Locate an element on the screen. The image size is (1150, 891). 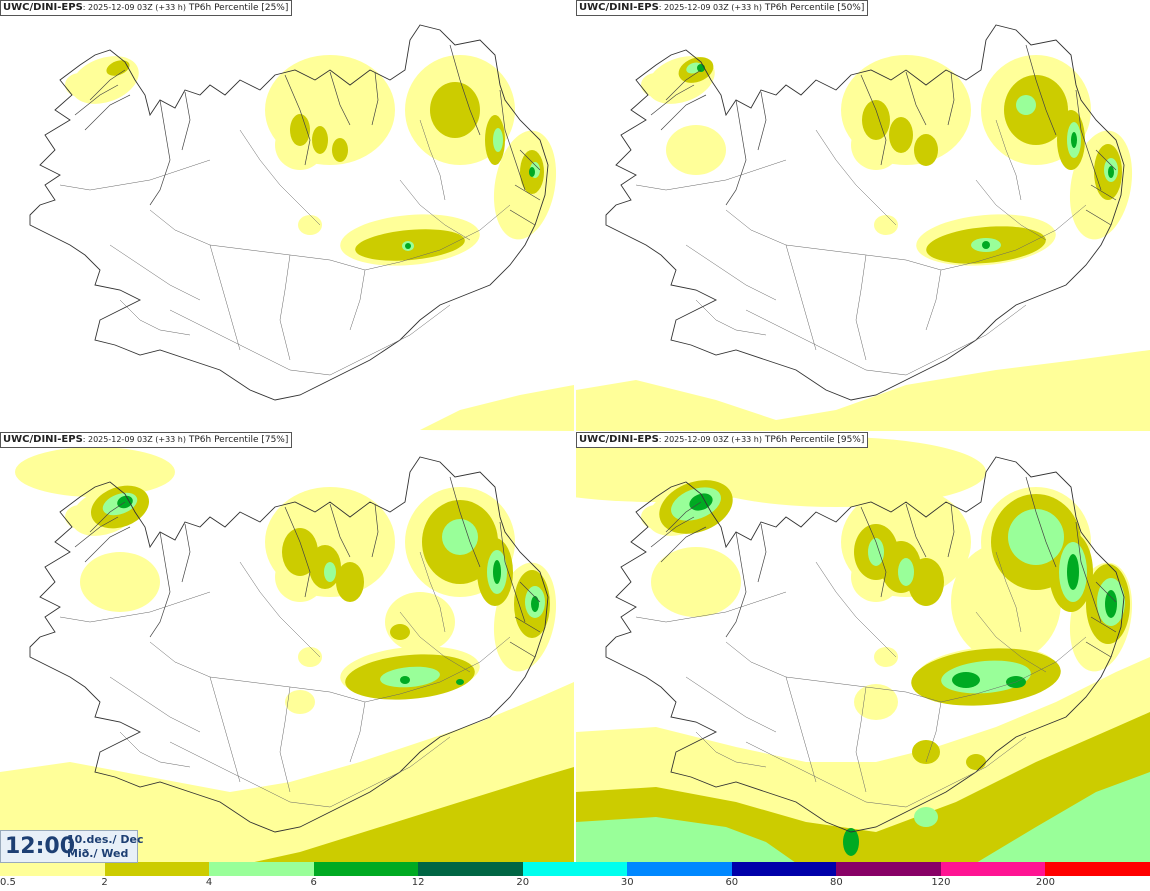
colorbar-tick-label: 80 is located at coordinates (836, 882).